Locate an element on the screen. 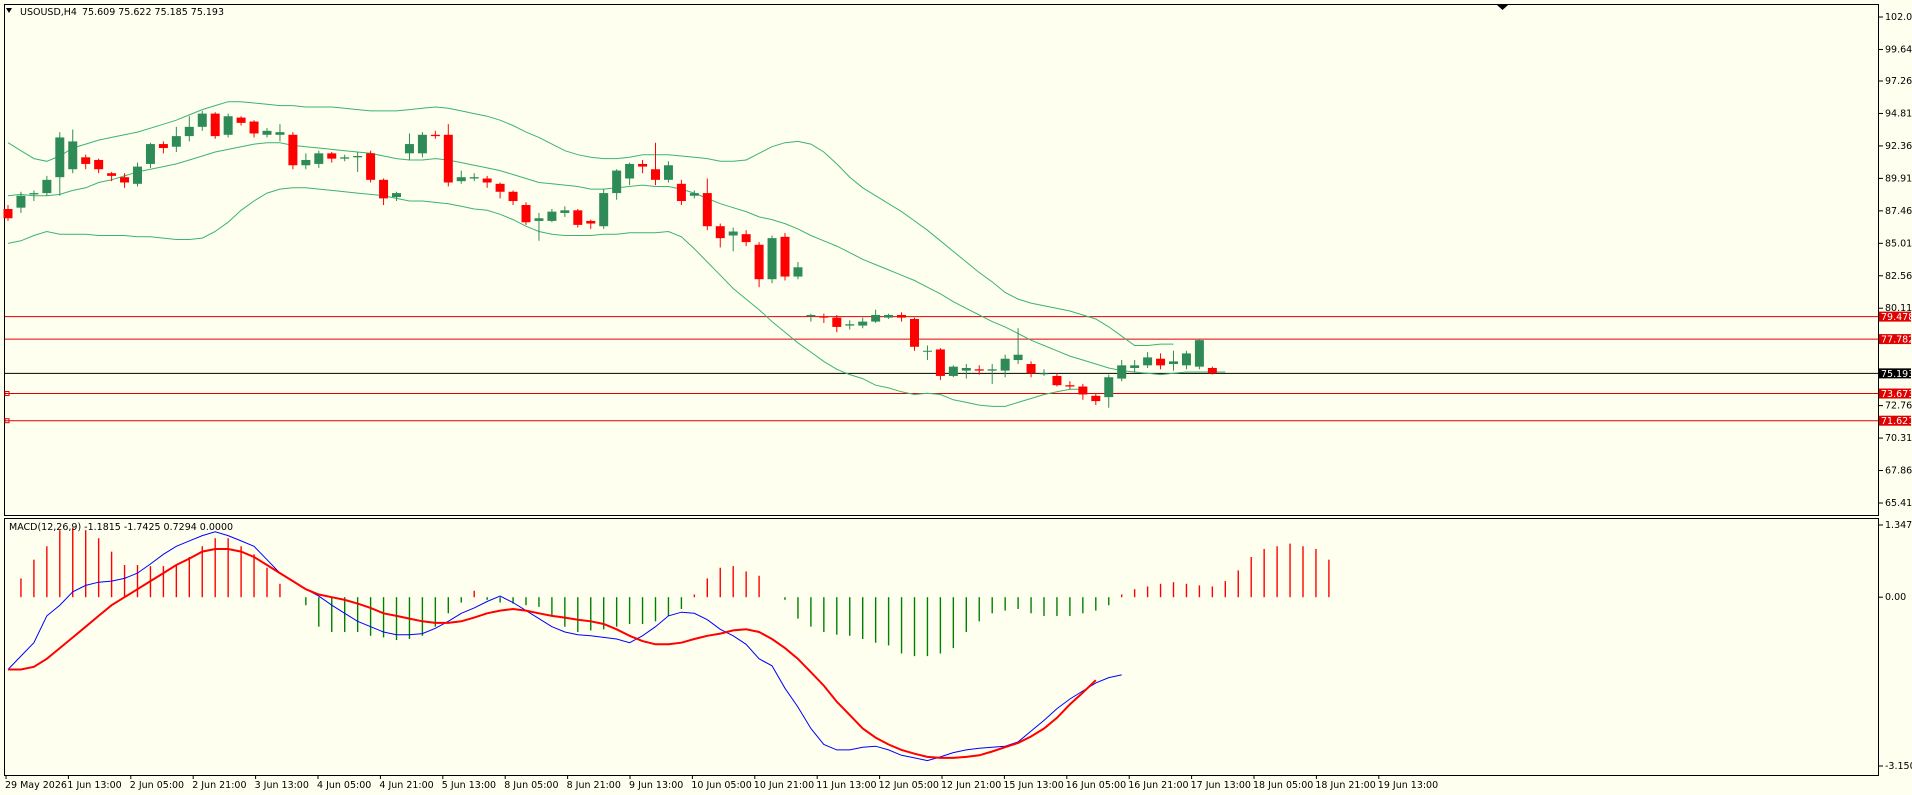 This screenshot has width=1912, height=795. y-tick-label: 67.860 is located at coordinates (1898, 471).